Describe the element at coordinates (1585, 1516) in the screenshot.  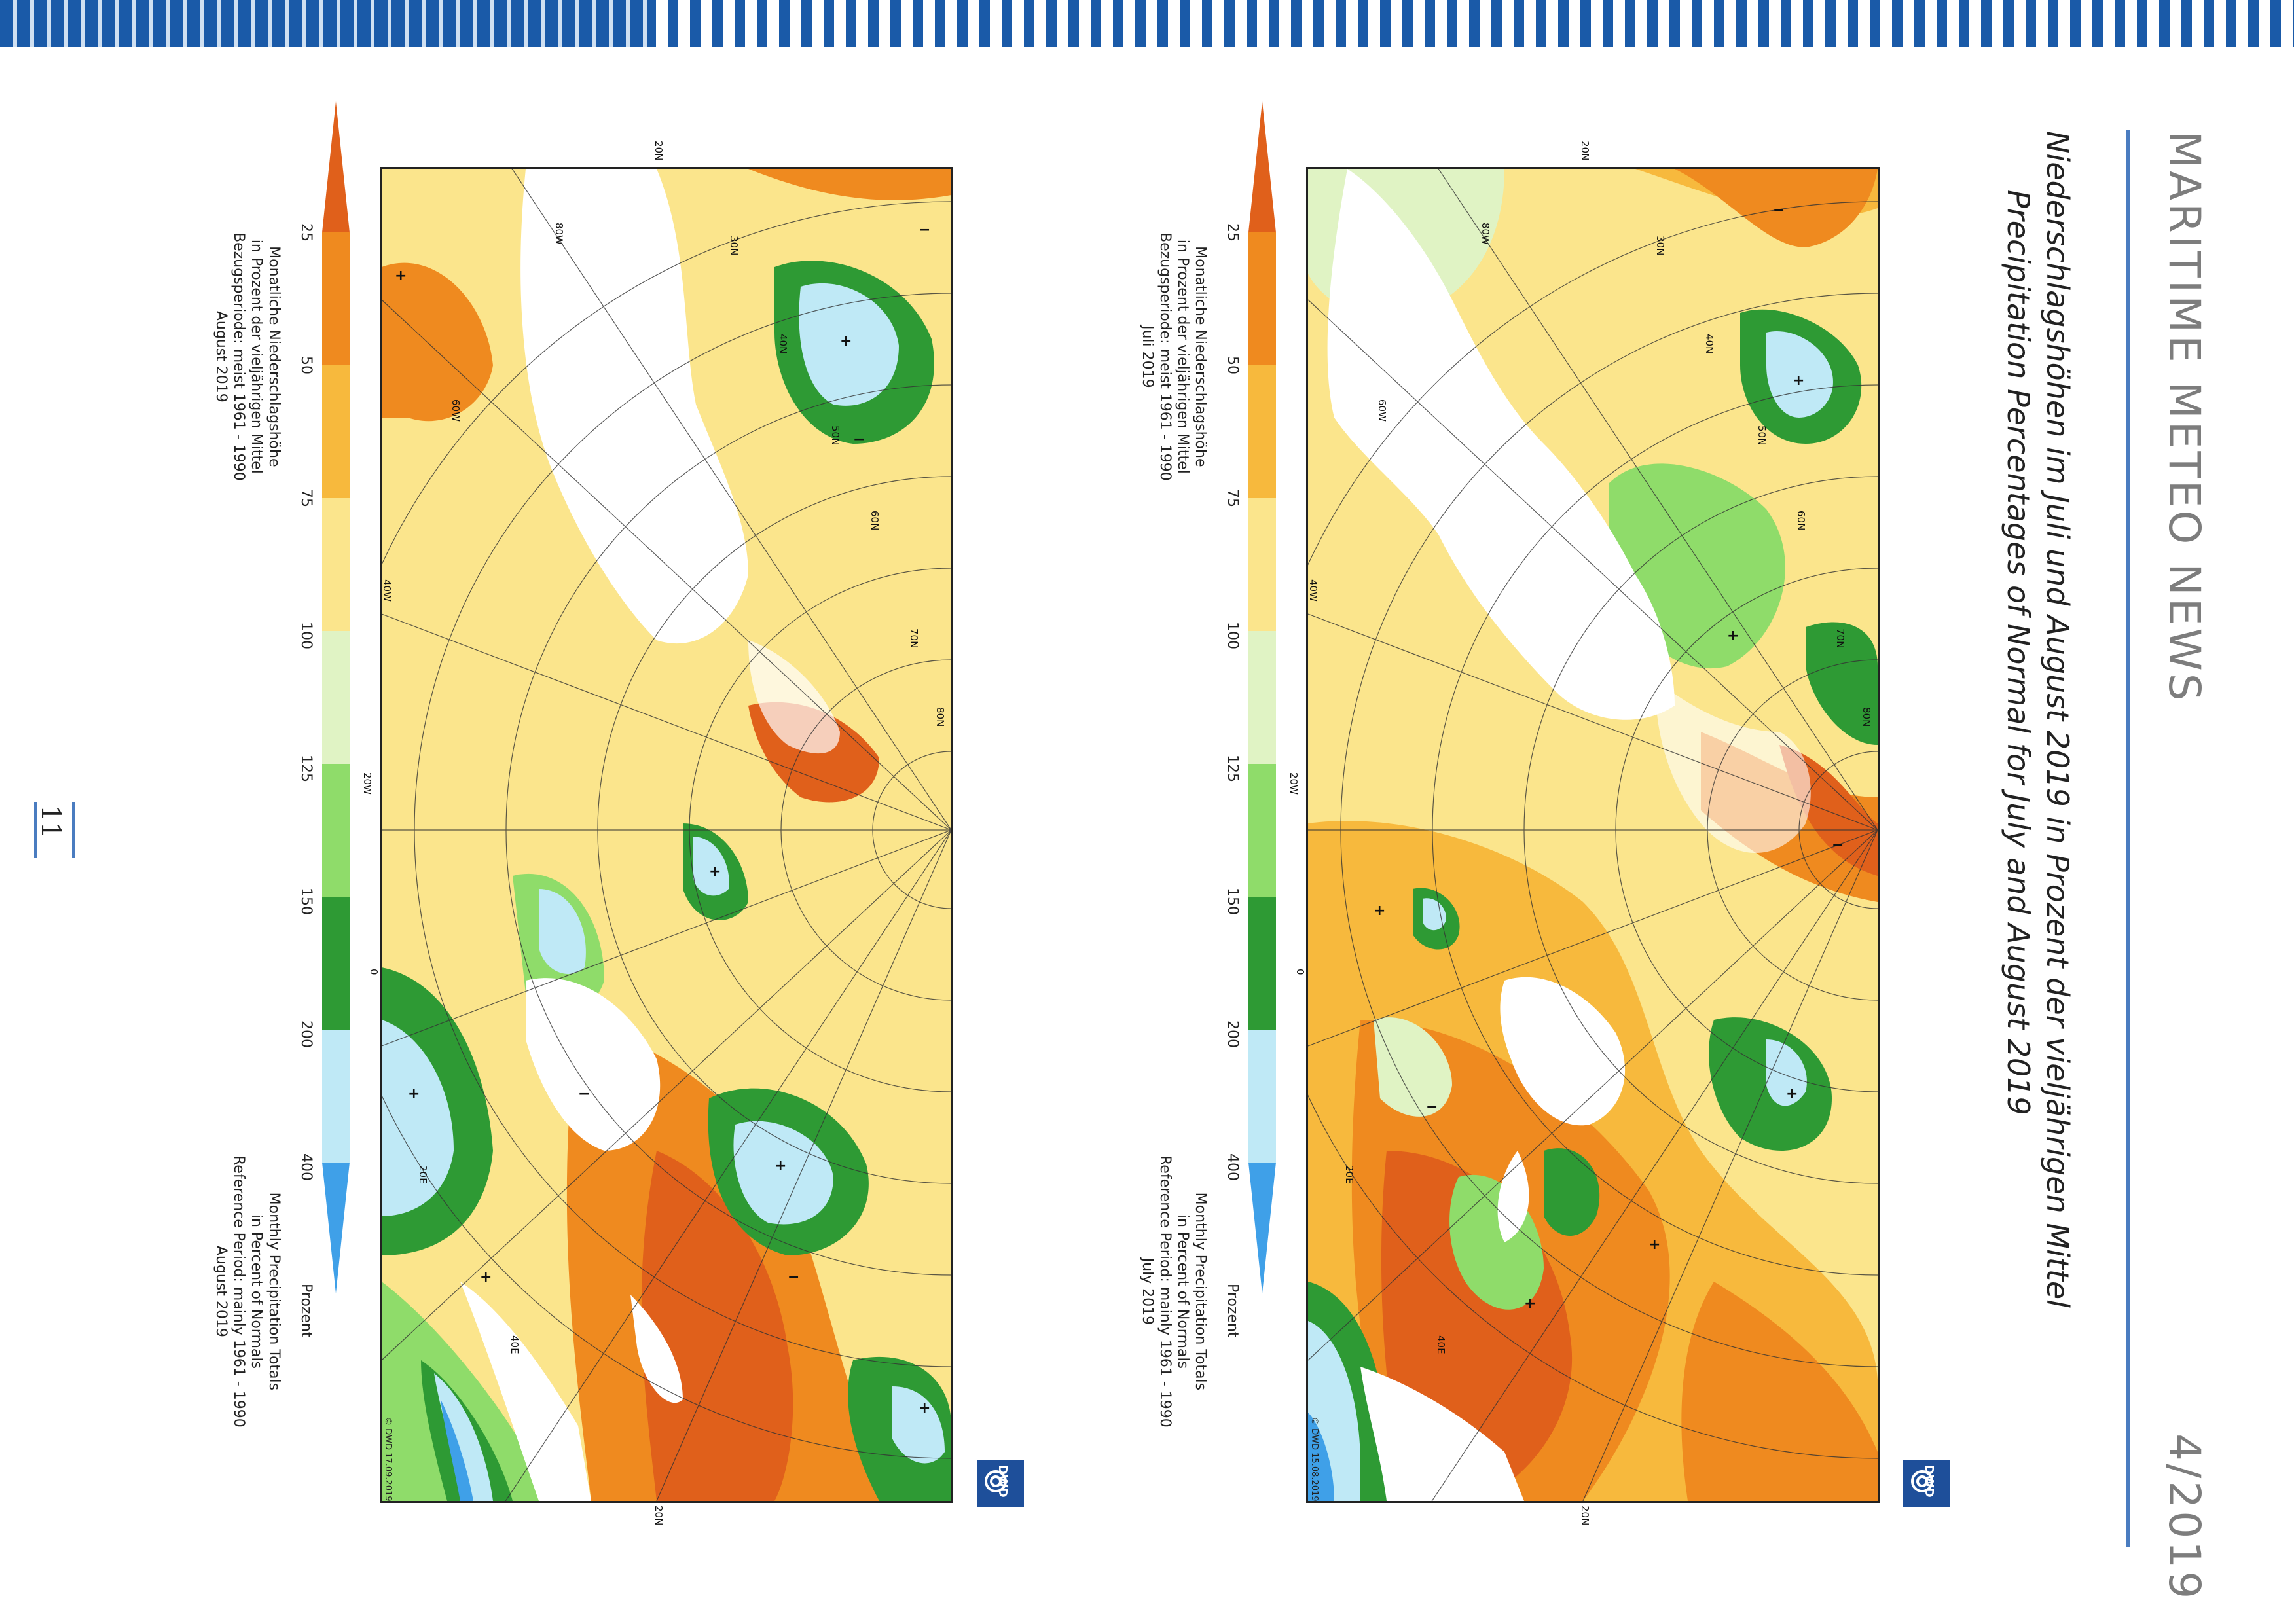
I see `grid-label-bottom-july: 20N` at that location.